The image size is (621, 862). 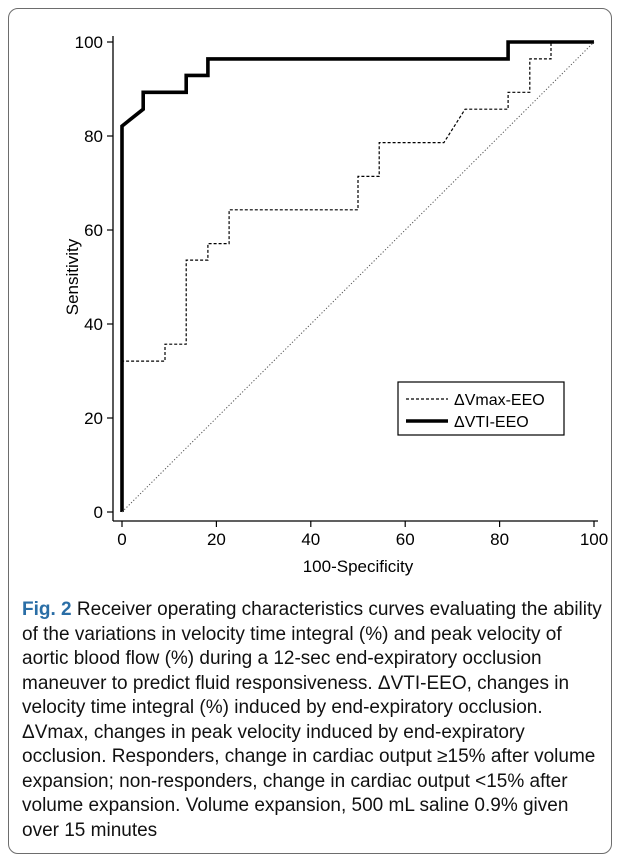 I want to click on y-tick-label: 100, so click(x=89, y=42).